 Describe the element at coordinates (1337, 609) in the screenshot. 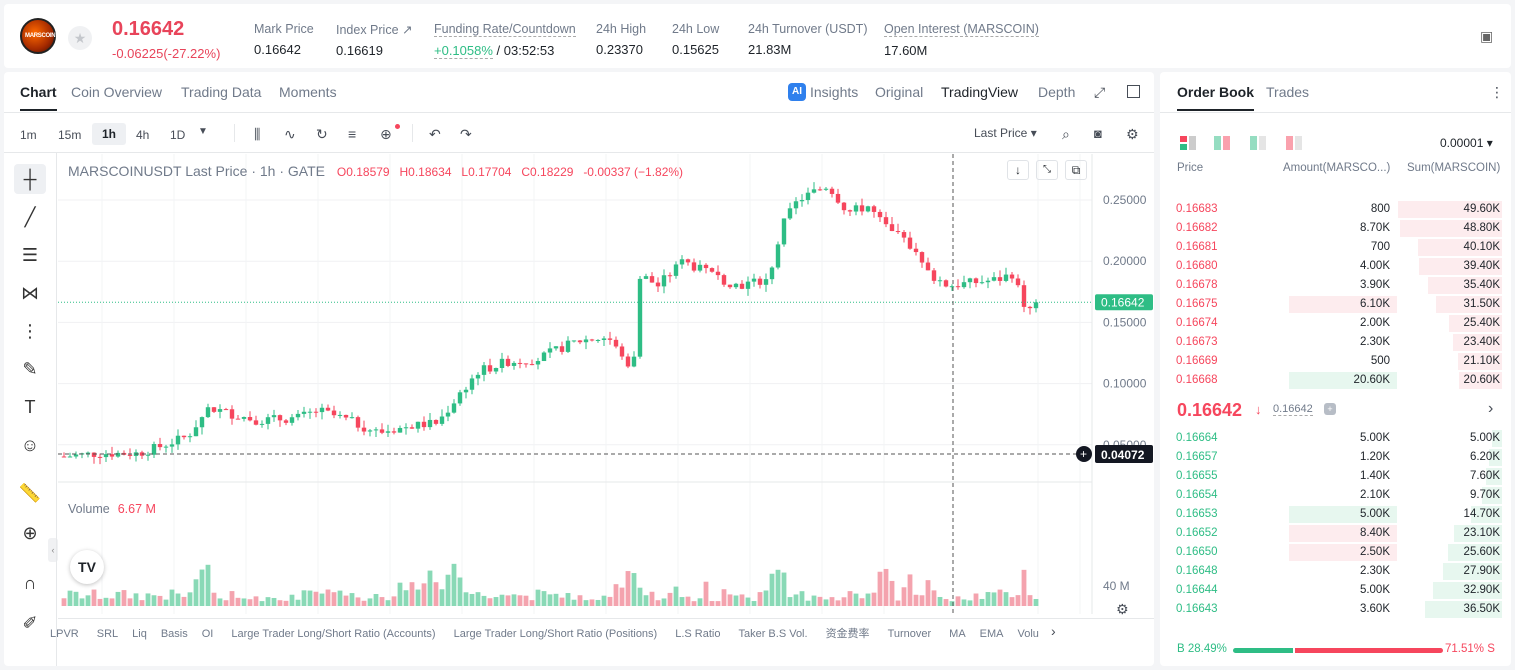

I see `bid-row: 0.16643 3.60K 36.50K` at that location.